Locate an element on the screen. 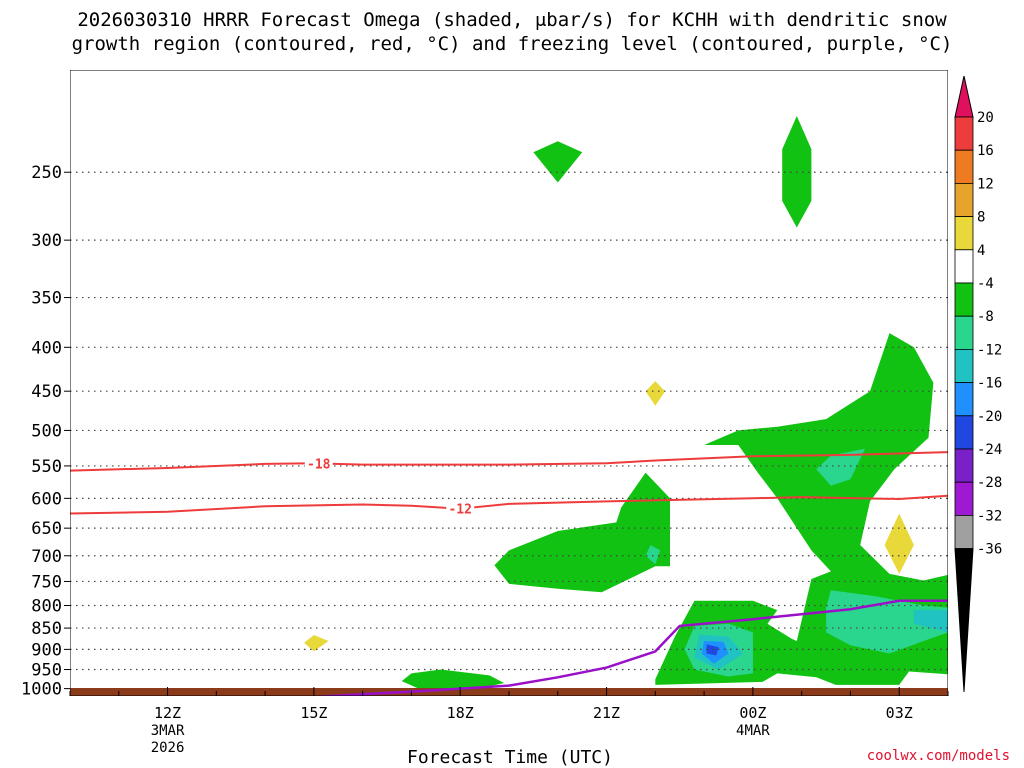 Image resolution: width=1024 pixels, height=768 pixels. y-tick-label-400: 400 is located at coordinates (46, 348).